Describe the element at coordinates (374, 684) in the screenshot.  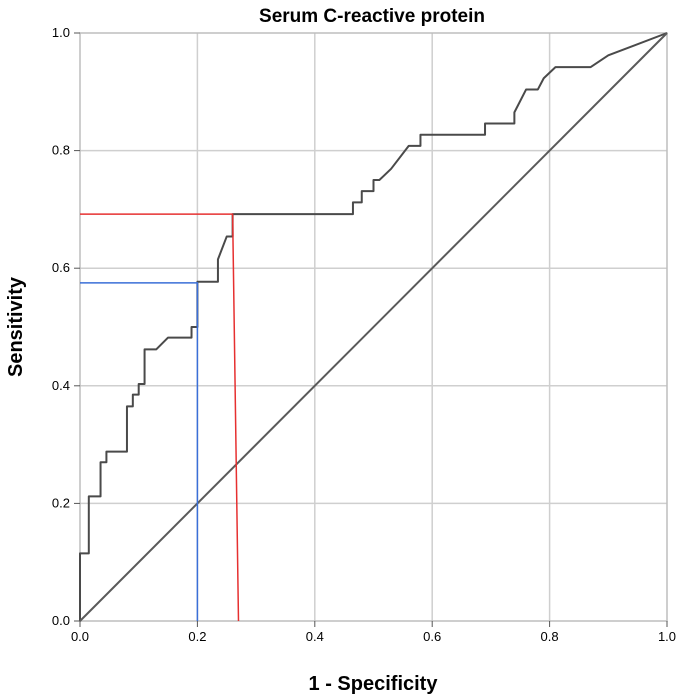
I see `x-axis-label: 1 - Specificity` at that location.